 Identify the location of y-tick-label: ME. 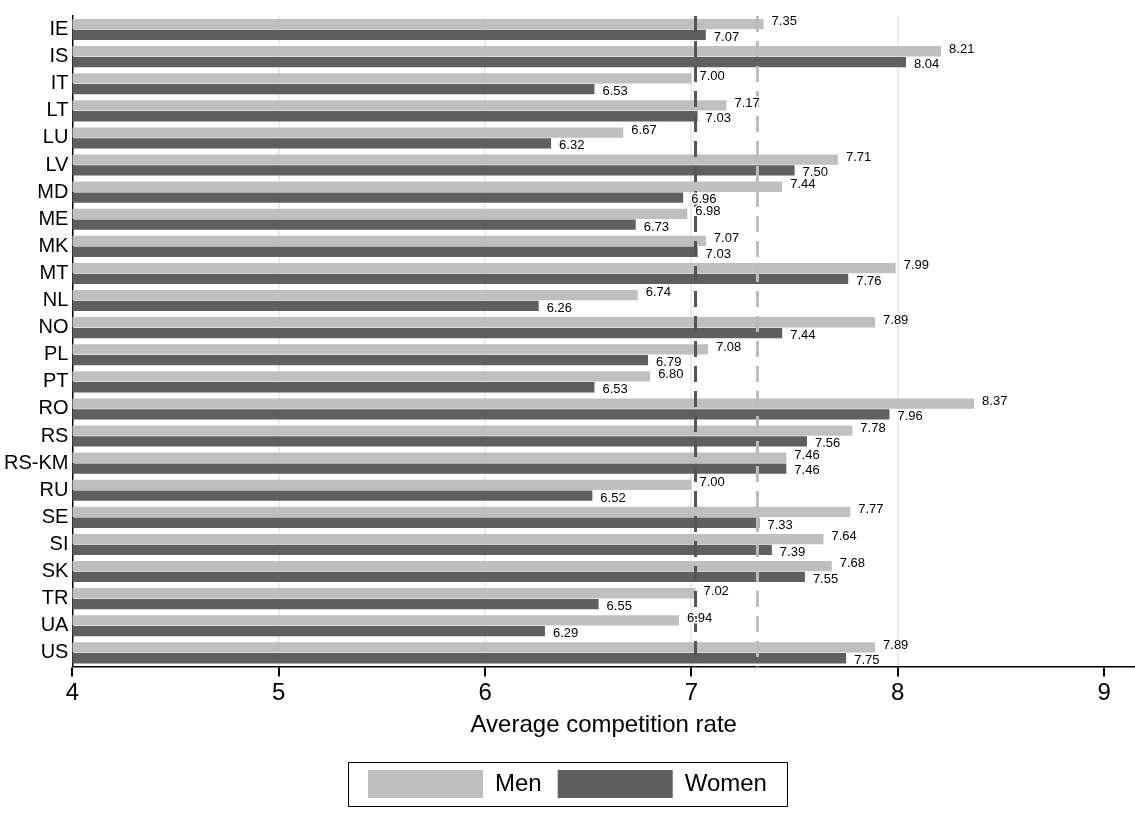
(53, 217).